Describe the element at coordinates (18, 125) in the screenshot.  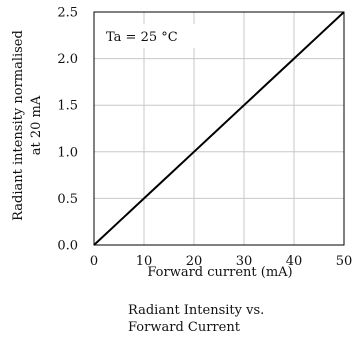
I see `y-axis-title-line-1: Radiant intensity normalised` at that location.